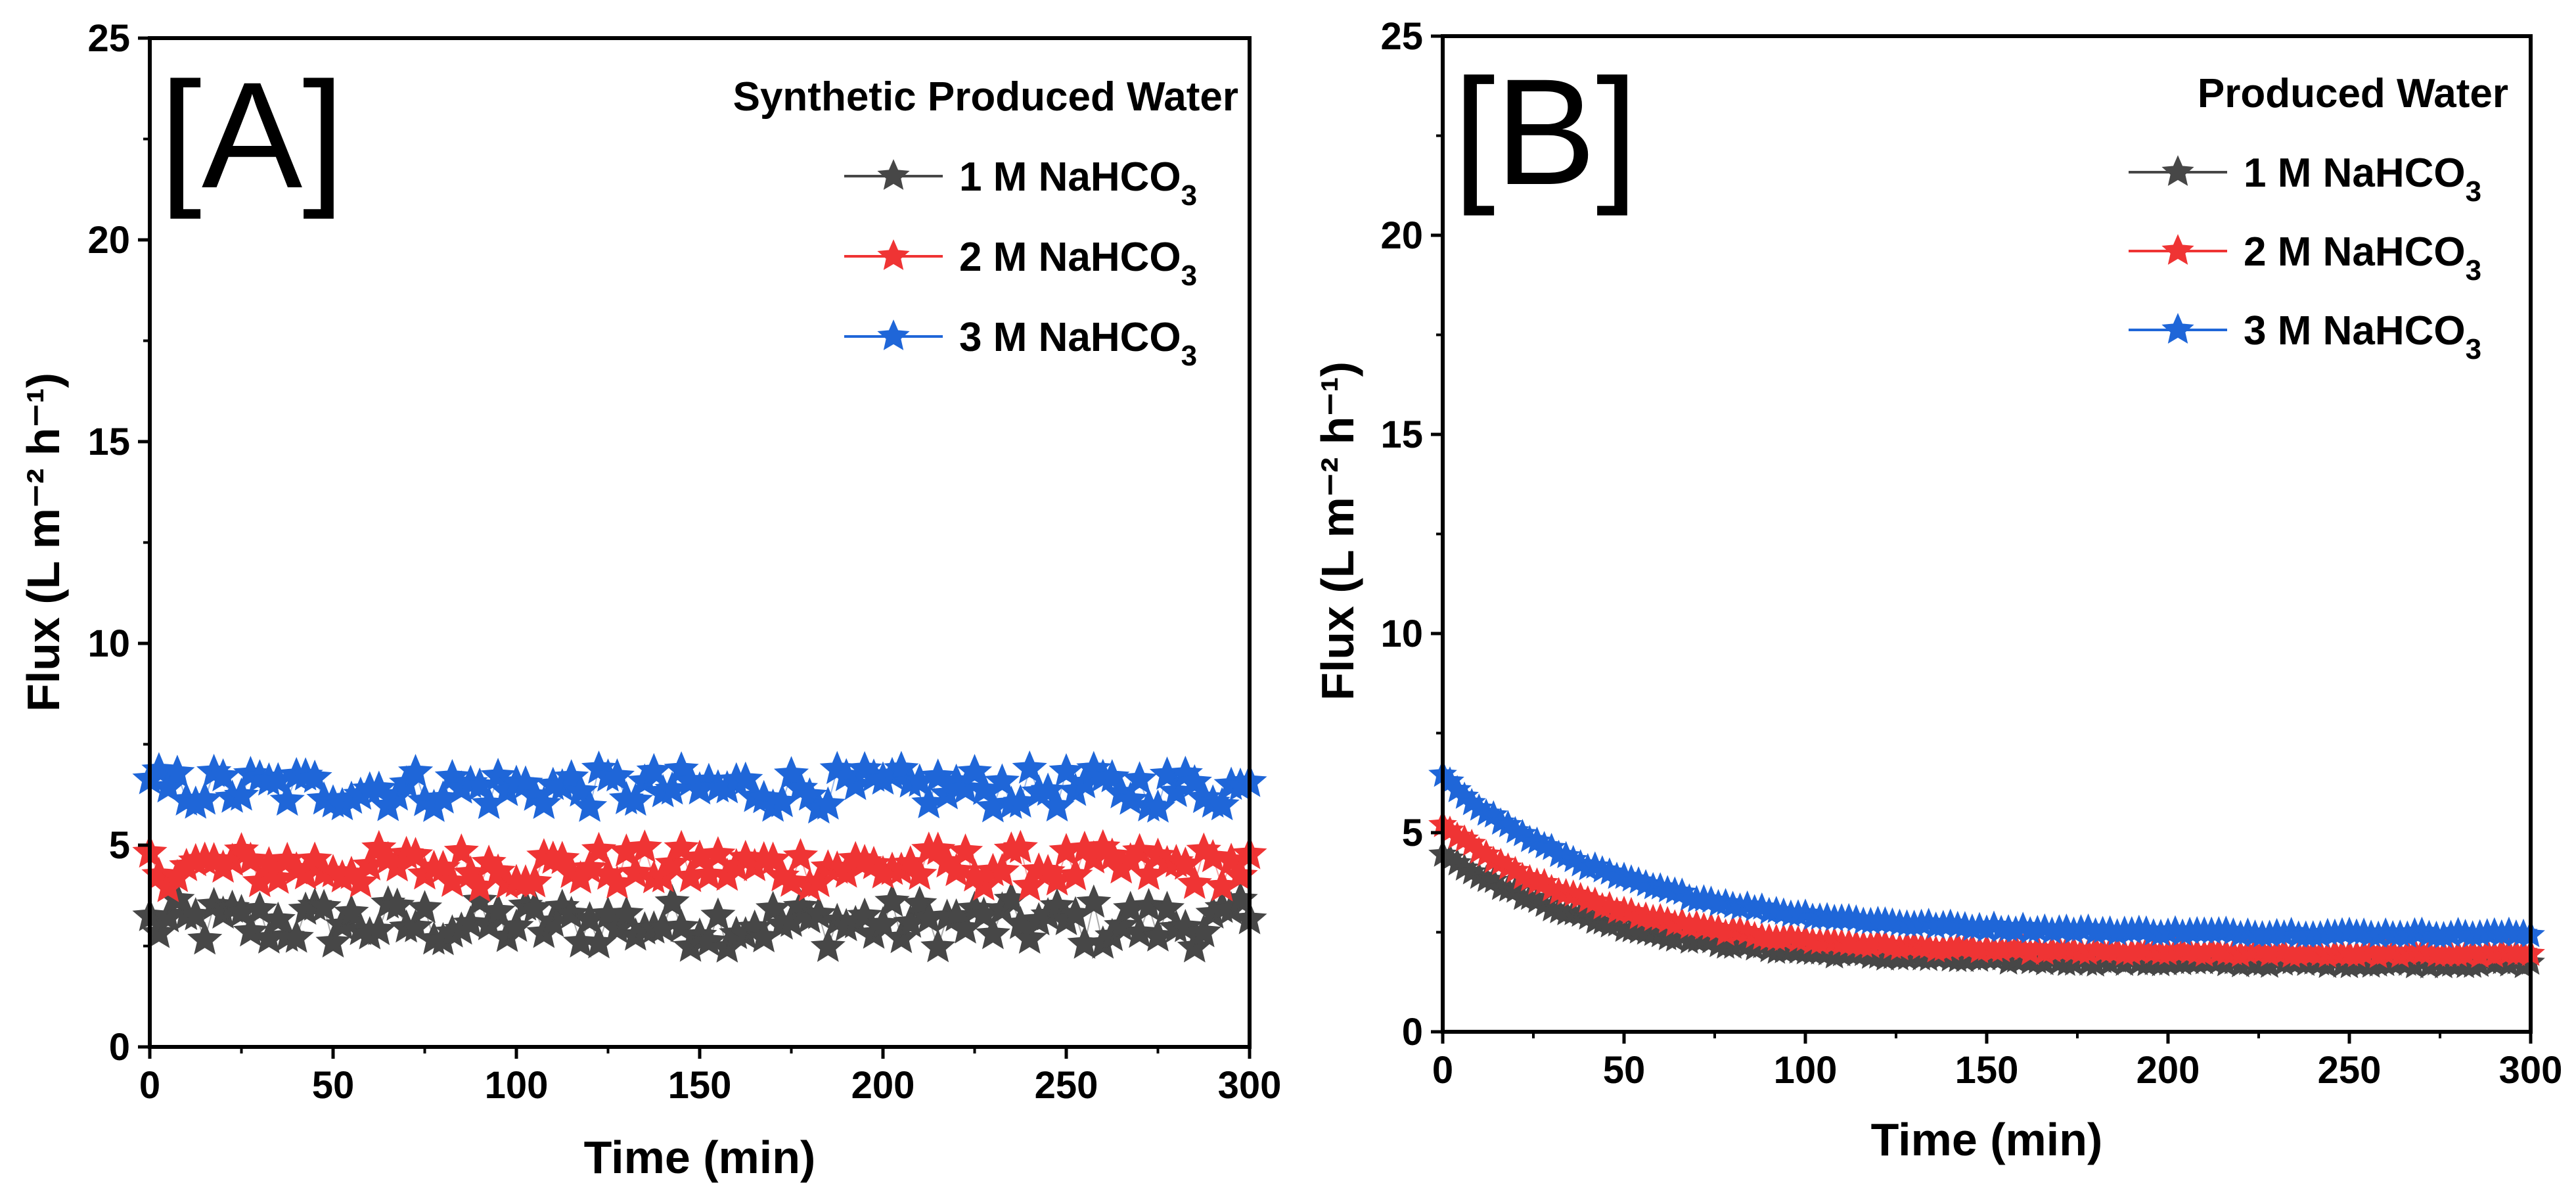  Describe the element at coordinates (1401, 634) in the screenshot. I see `y-tick-label: 10` at that location.